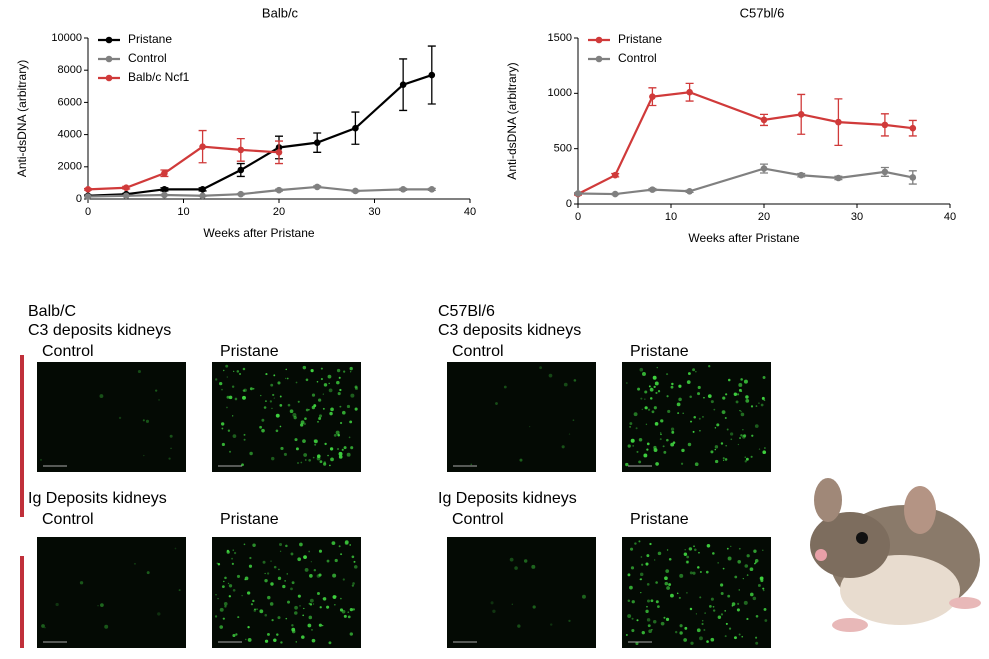 The image size is (989, 659). Describe the element at coordinates (279, 212) in the screenshot. I see `x-tick-label: 20` at that location.